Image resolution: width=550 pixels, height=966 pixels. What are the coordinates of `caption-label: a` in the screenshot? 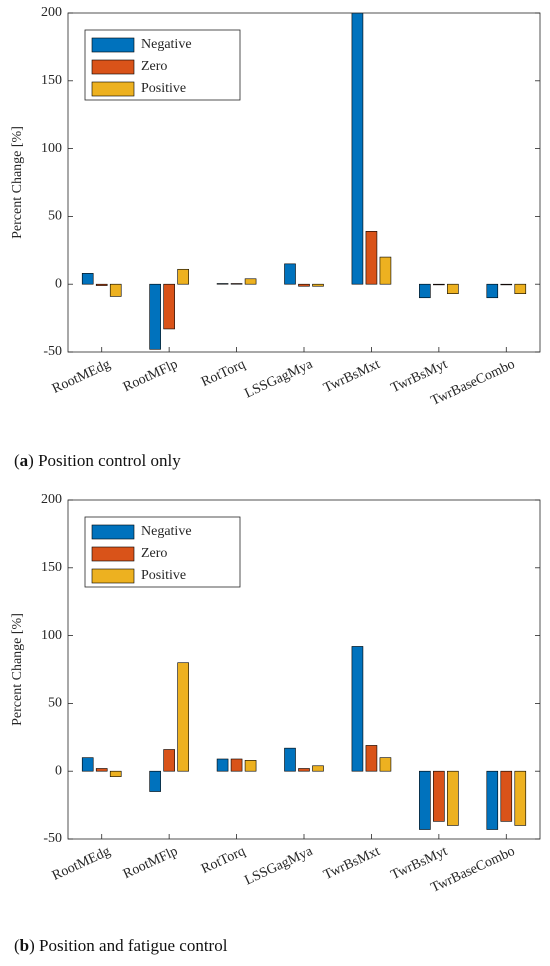 It's located at (24, 460).